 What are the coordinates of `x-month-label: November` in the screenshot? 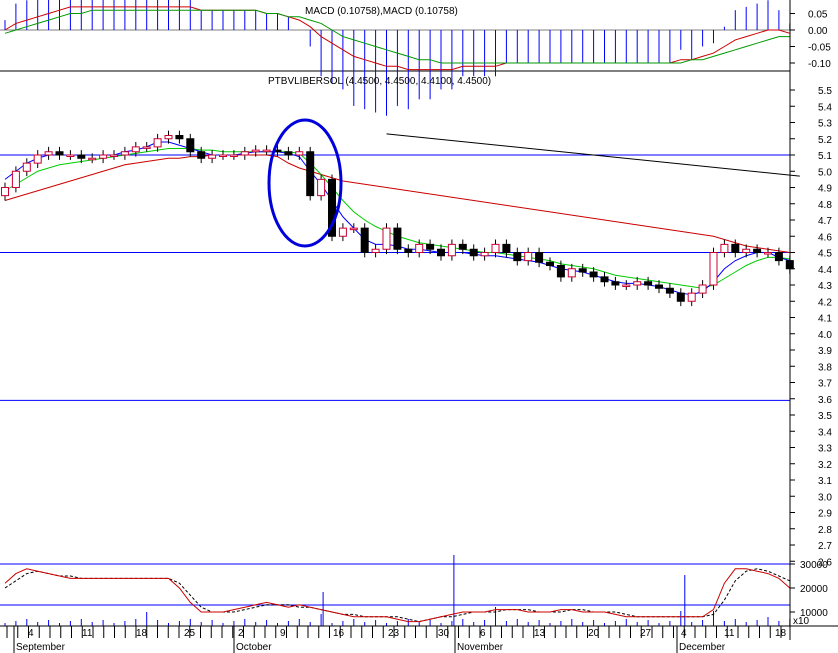 It's located at (480, 647).